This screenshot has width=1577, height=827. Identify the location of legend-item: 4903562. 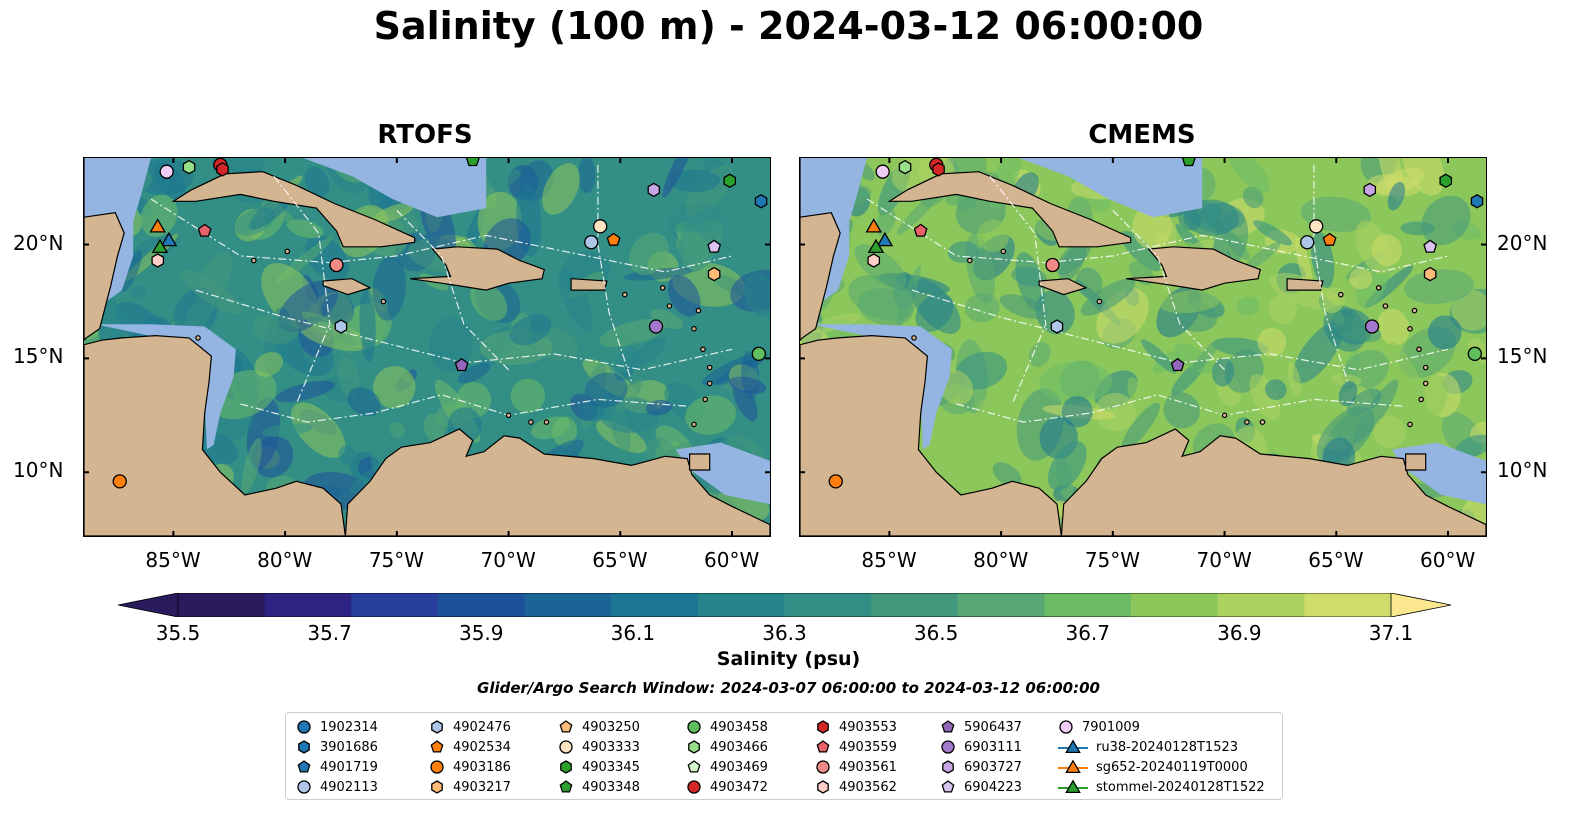
(856, 787).